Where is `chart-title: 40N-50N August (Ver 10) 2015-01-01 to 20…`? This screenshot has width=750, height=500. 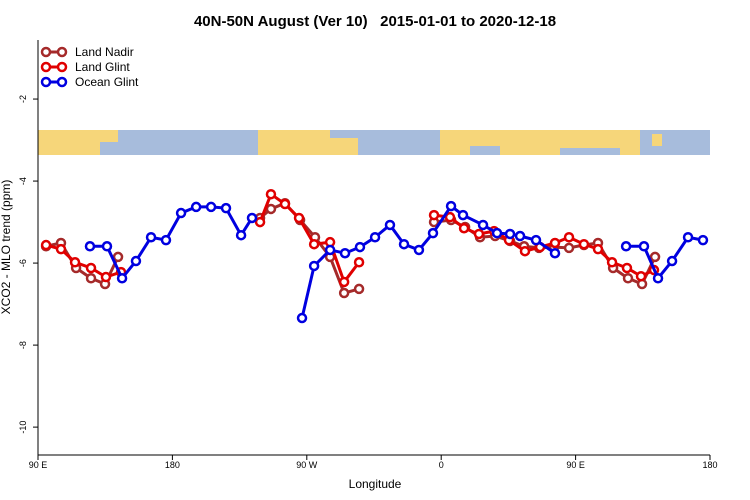 chart-title: 40N-50N August (Ver 10) 2015-01-01 to 20… is located at coordinates (375, 21).